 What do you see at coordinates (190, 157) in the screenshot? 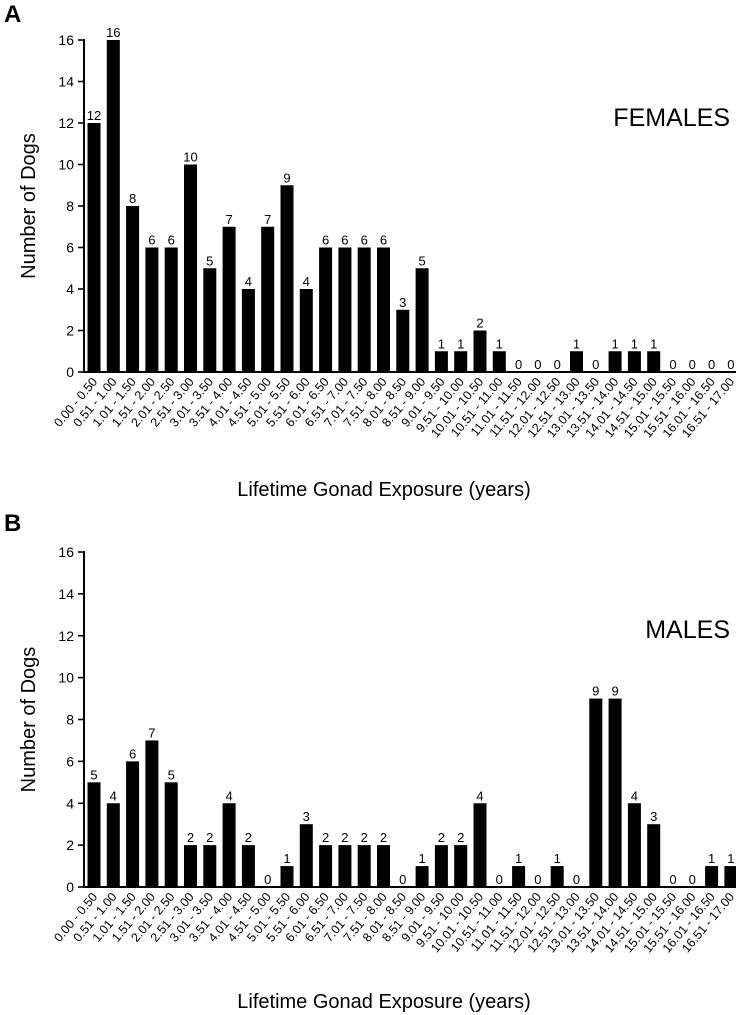
I see `bar-value-label: 10` at bounding box center [190, 157].